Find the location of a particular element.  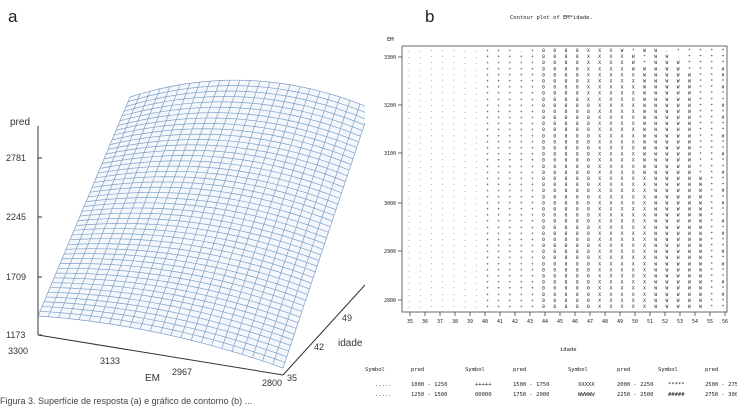

surface-mesh-line is located at coordinates (168, 321).